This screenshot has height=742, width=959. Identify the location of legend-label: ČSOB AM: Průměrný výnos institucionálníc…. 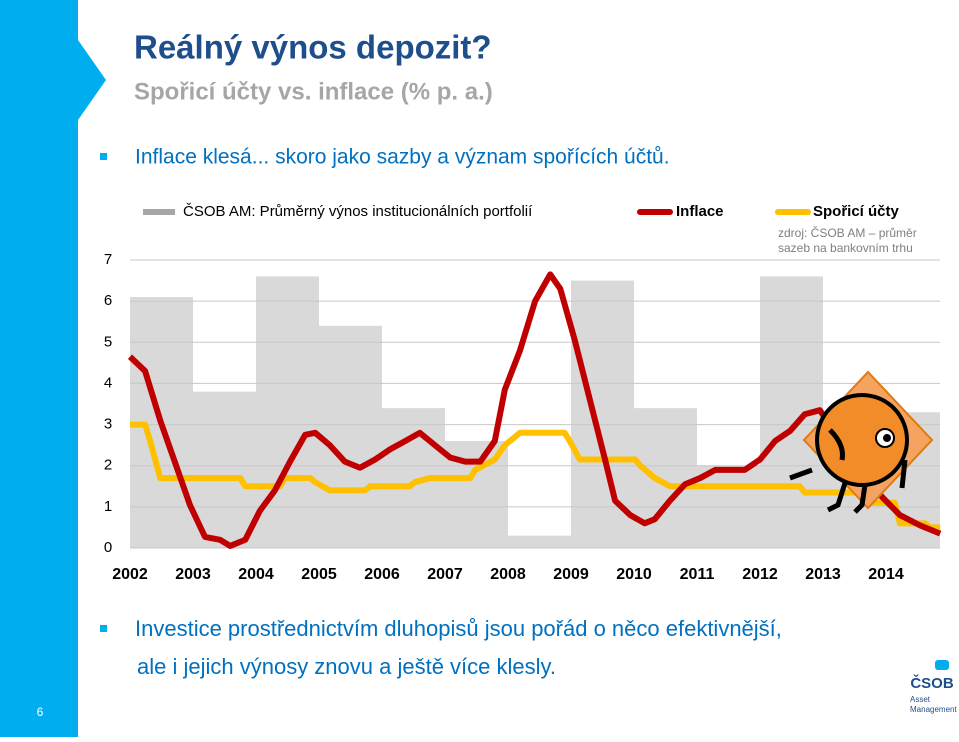
(358, 211).